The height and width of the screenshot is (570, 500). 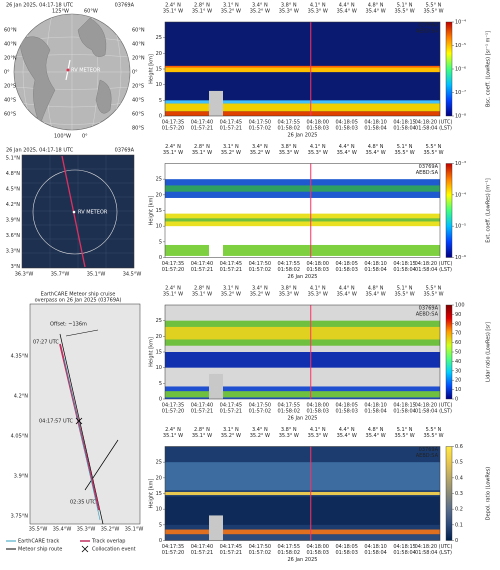 I want to click on colorbar-tick-label: 0.2, so click(x=459, y=510).